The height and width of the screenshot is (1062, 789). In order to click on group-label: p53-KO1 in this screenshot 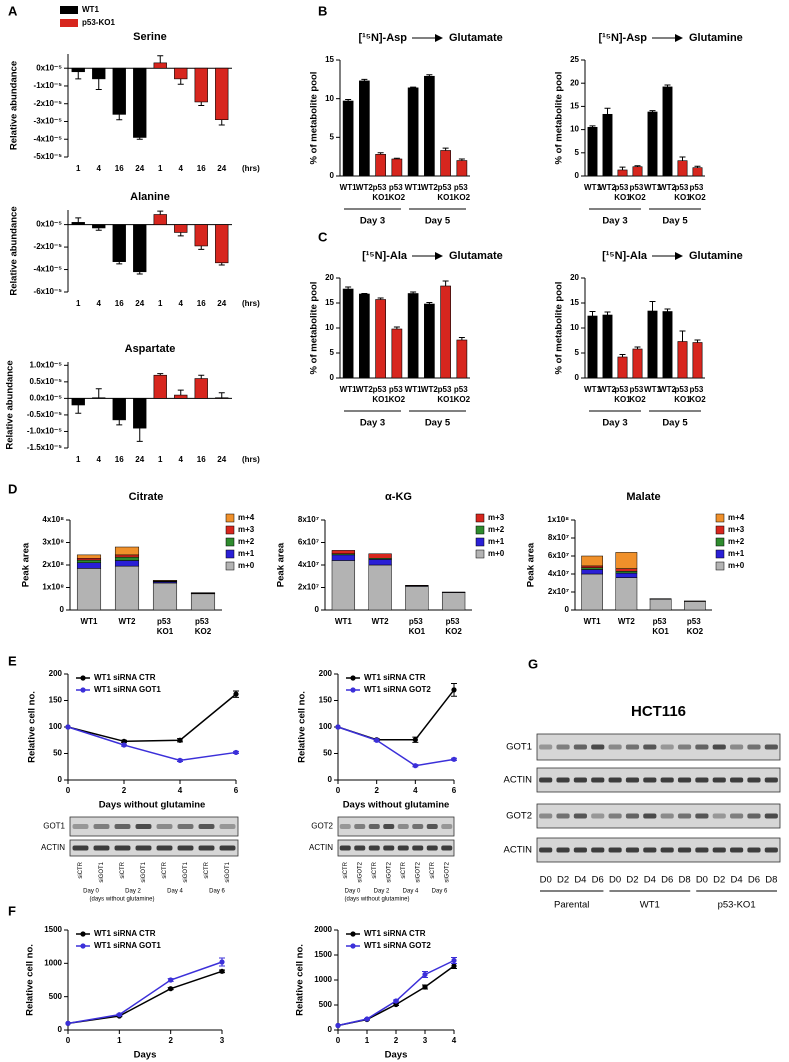, I will do `click(737, 905)`.